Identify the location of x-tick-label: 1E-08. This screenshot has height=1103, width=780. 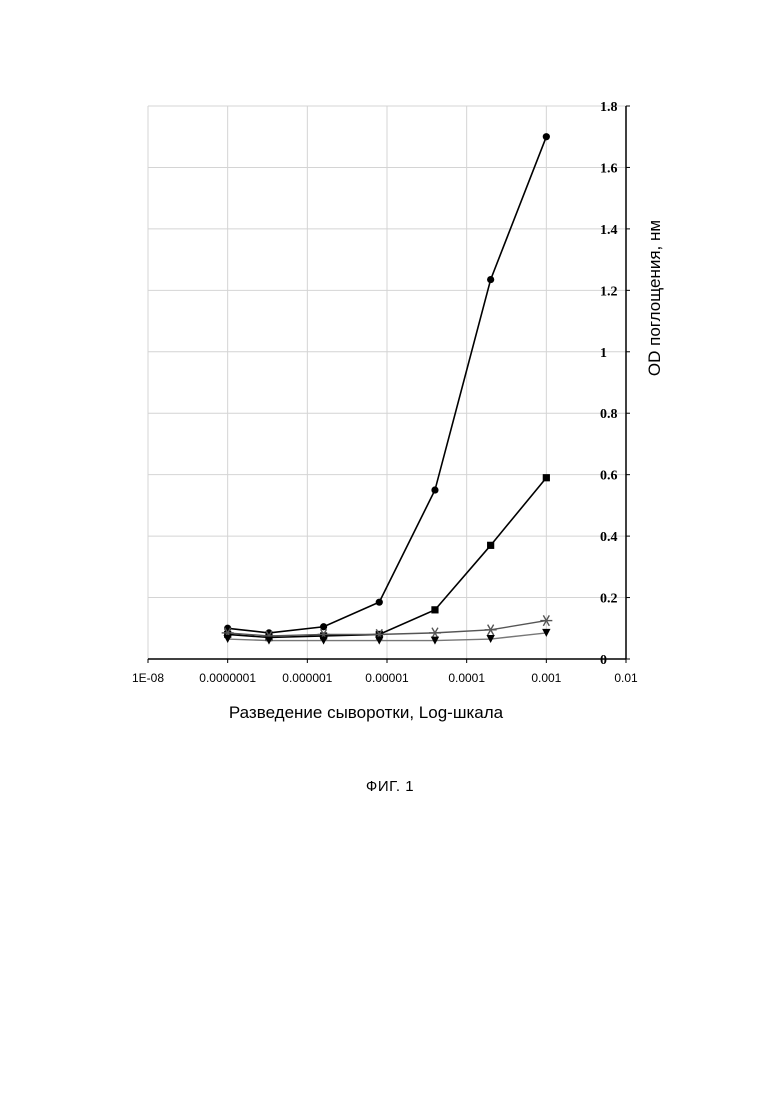
(148, 678).